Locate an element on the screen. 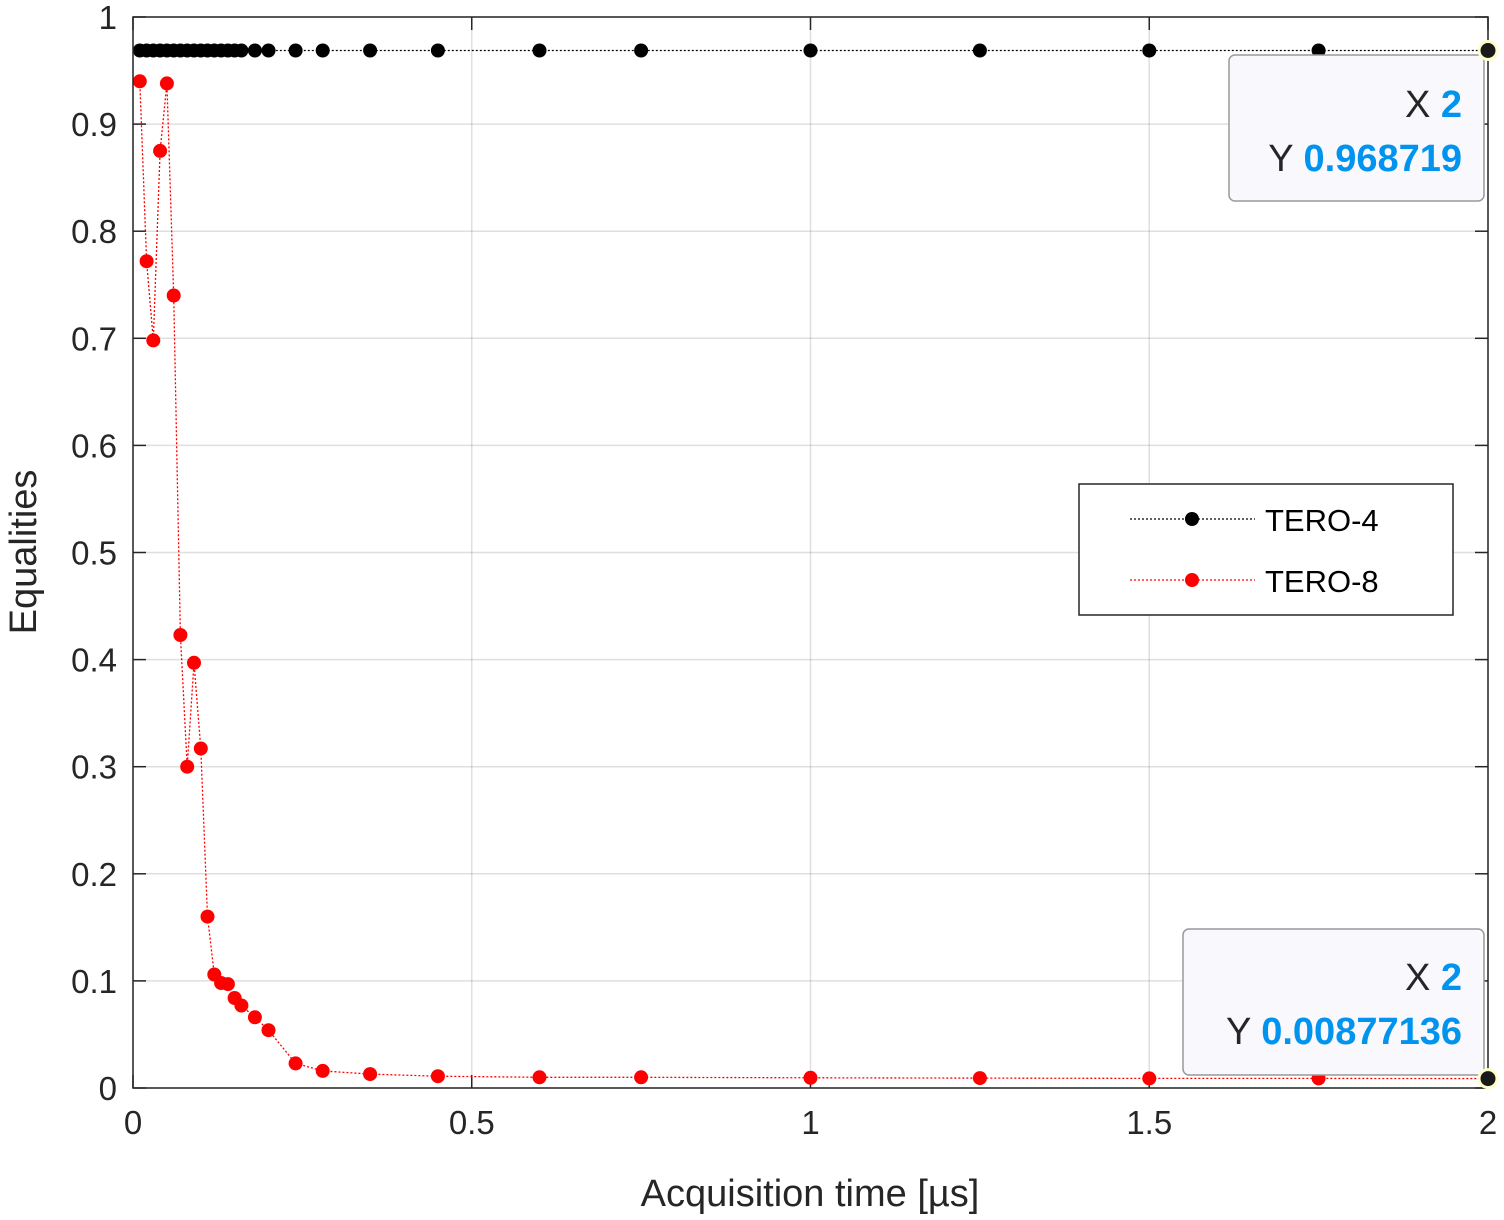  legend: TERO-4 TERO-8 is located at coordinates (1266, 549).